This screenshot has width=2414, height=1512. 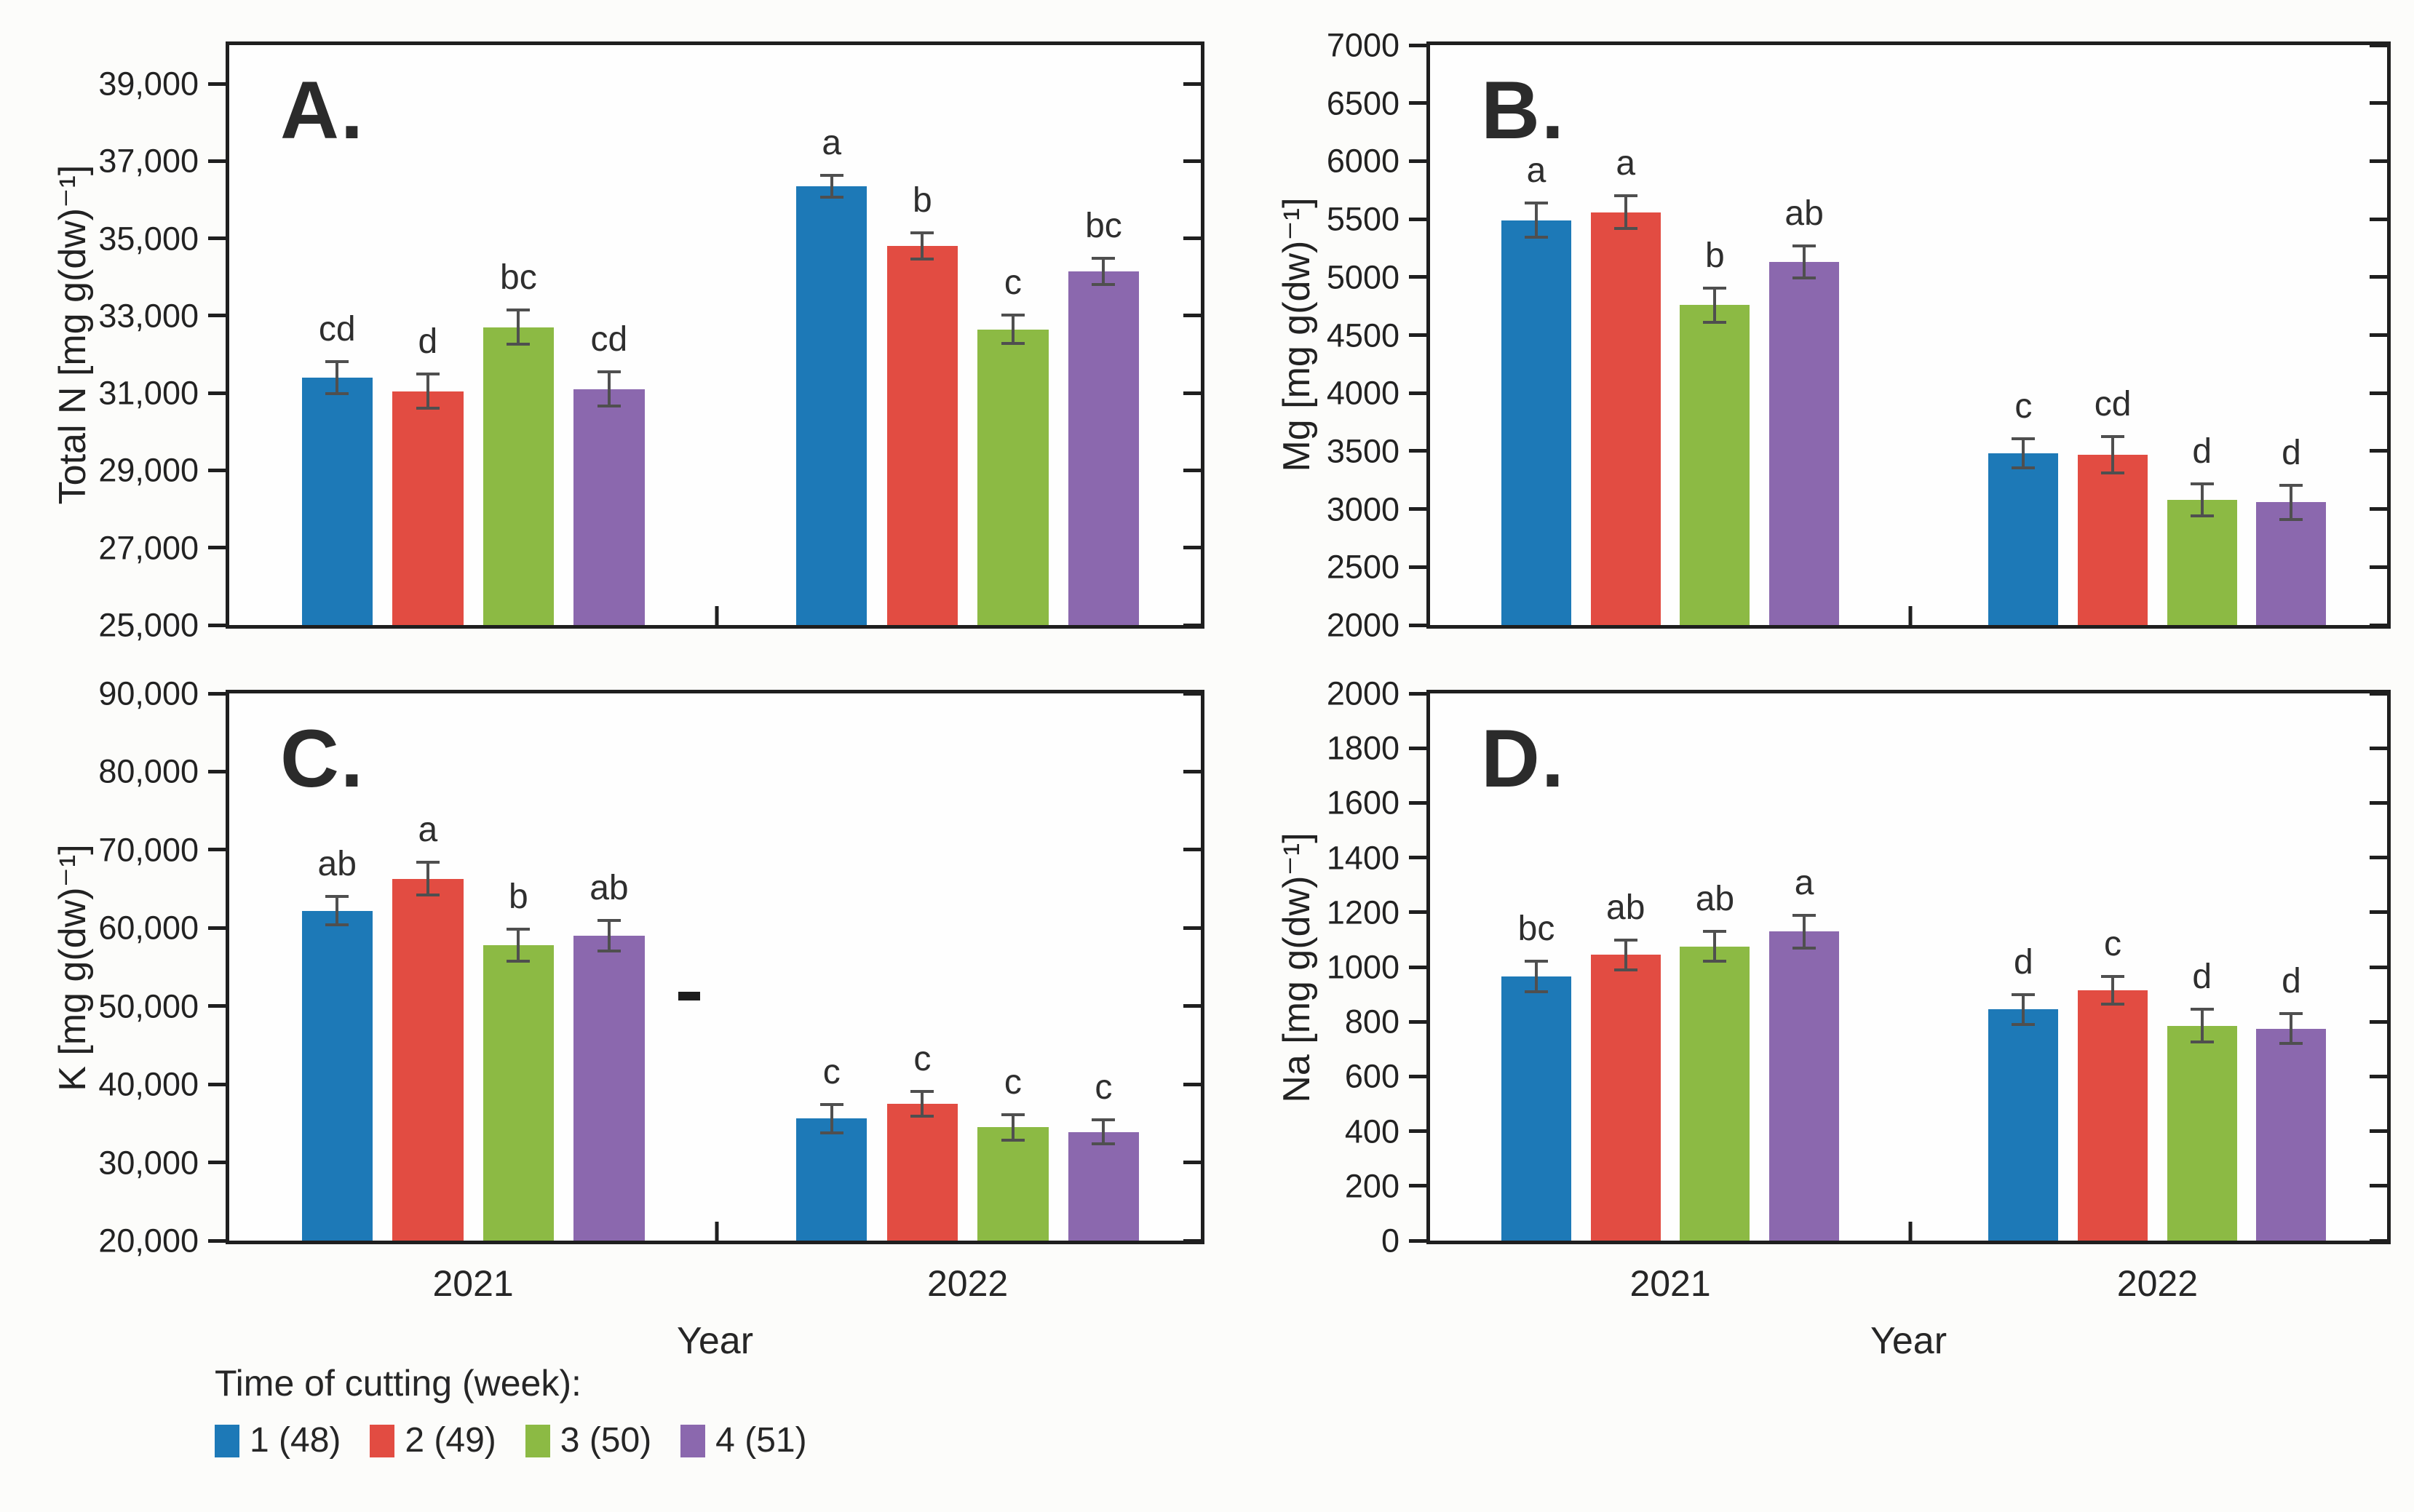 What do you see at coordinates (2202, 451) in the screenshot?
I see `significance-letter-2022-cutting-3: d` at bounding box center [2202, 451].